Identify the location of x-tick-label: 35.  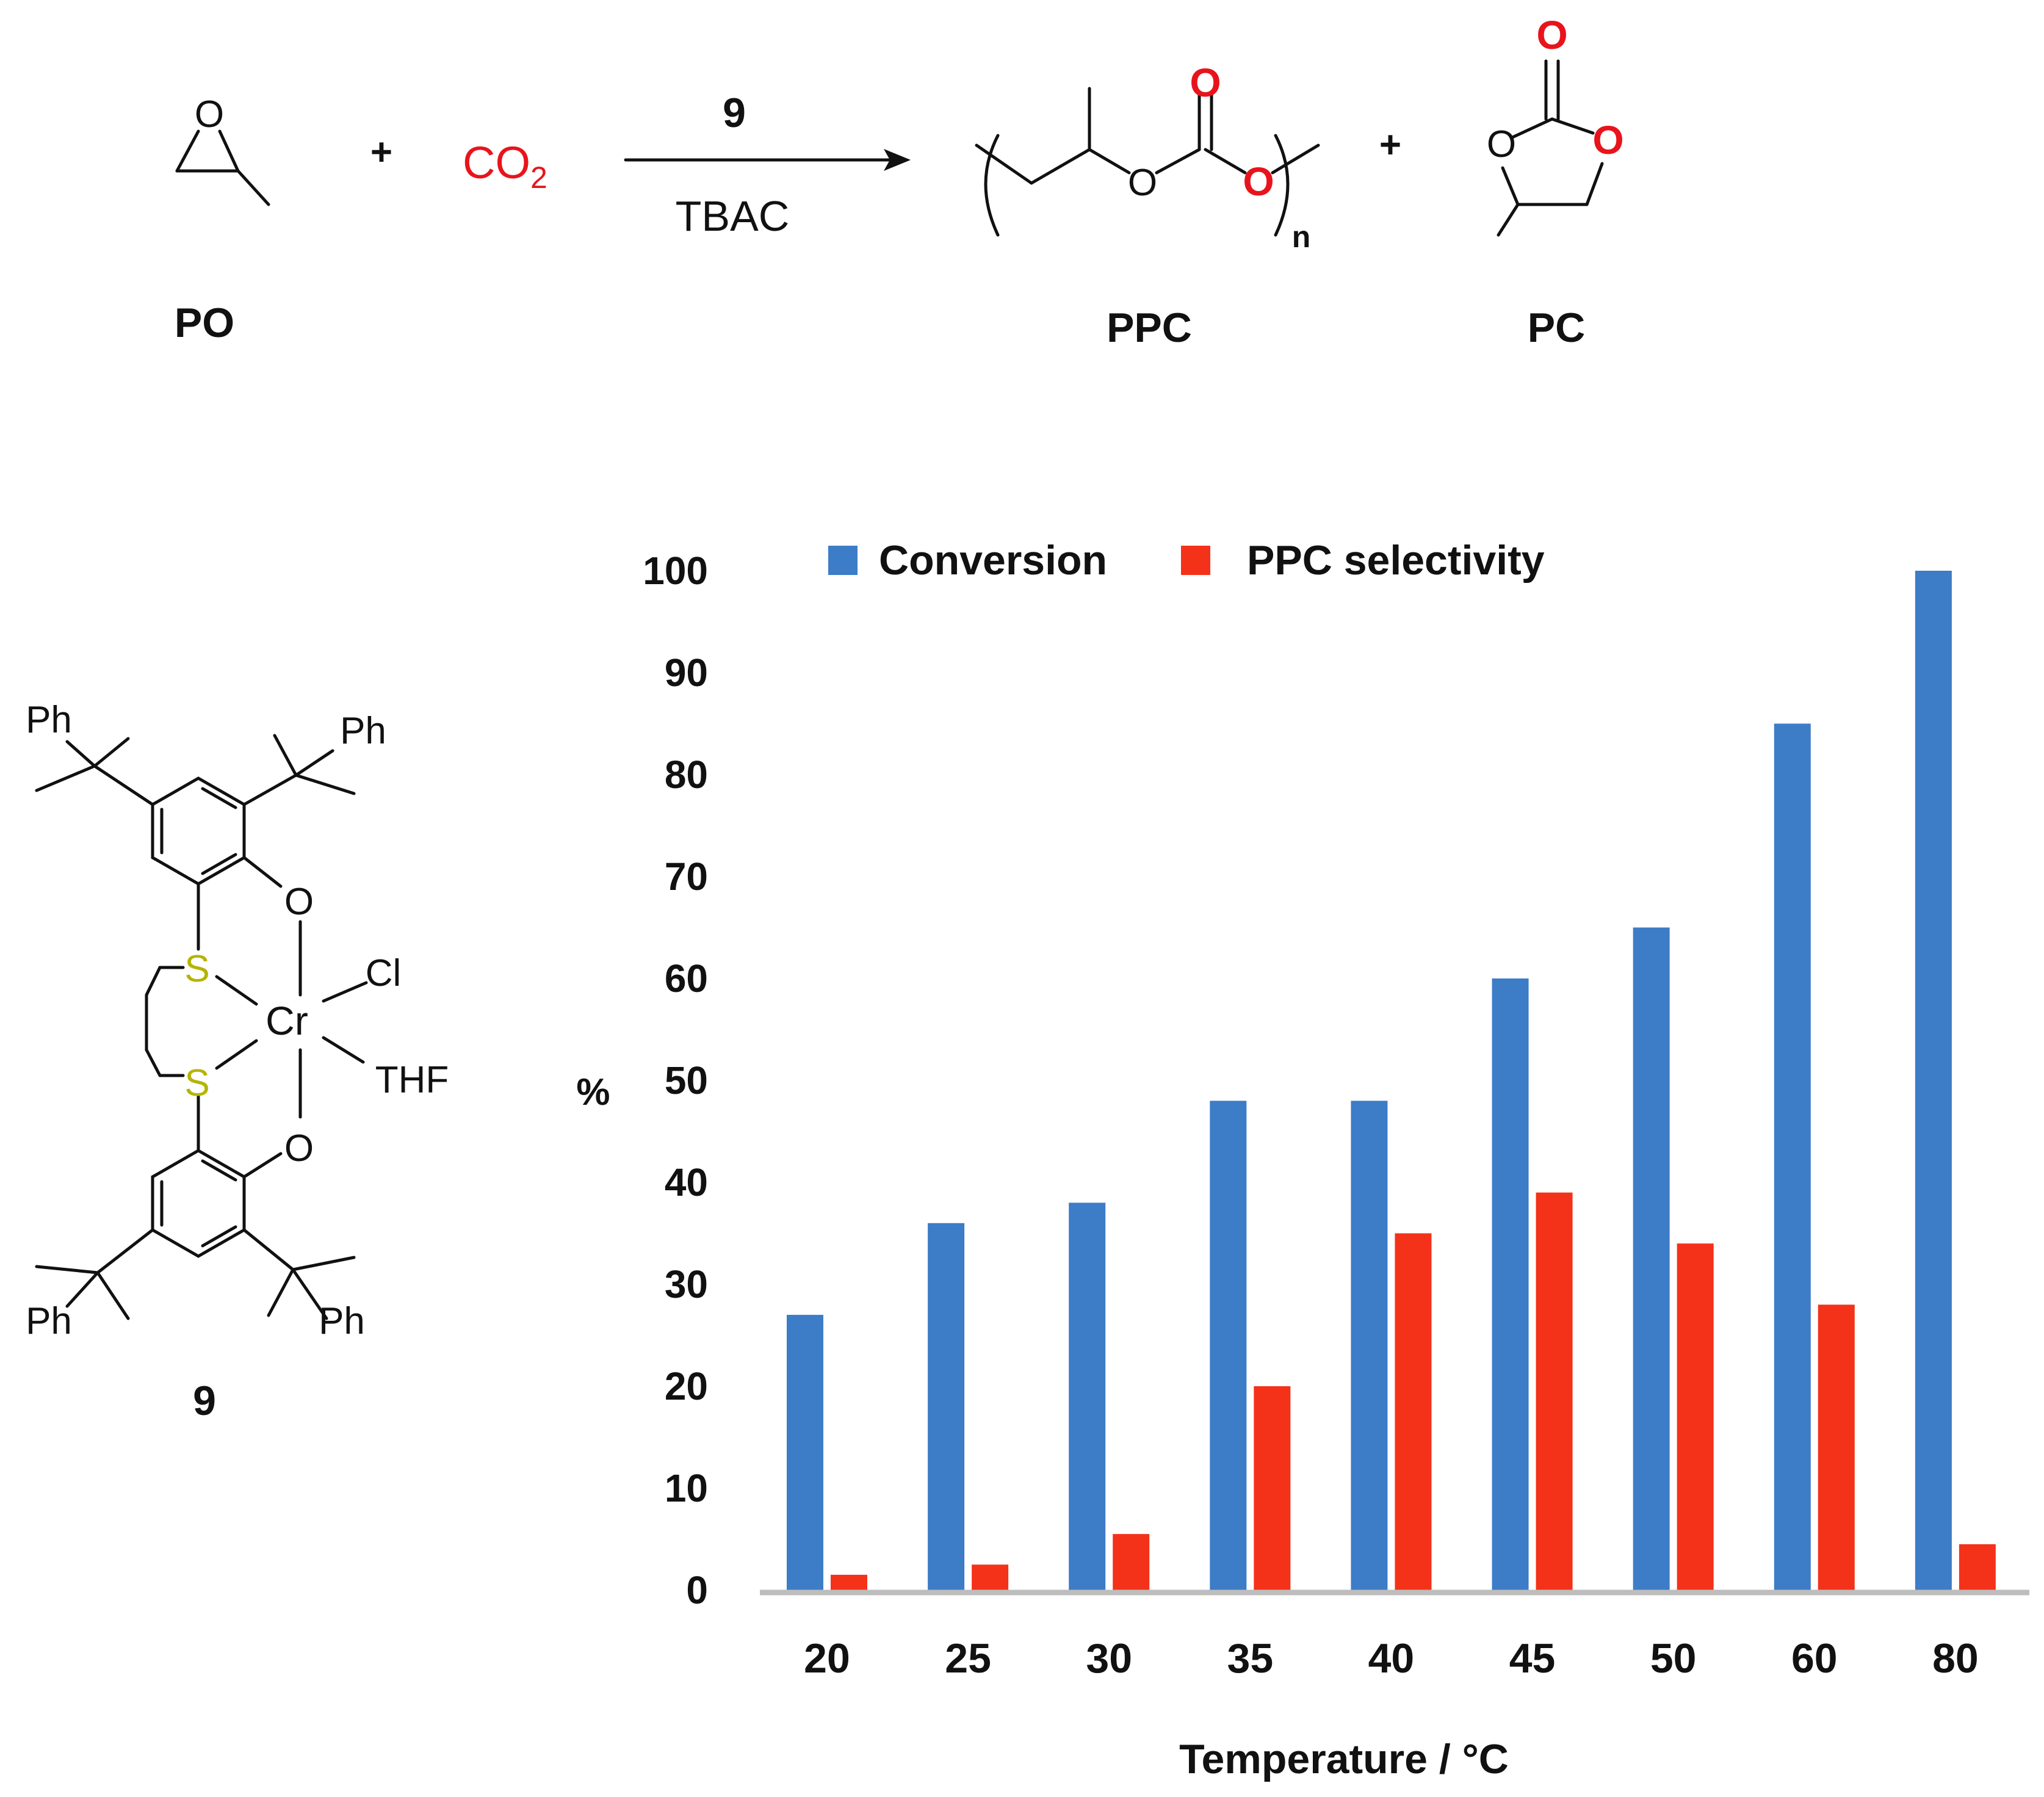
(1251, 1658).